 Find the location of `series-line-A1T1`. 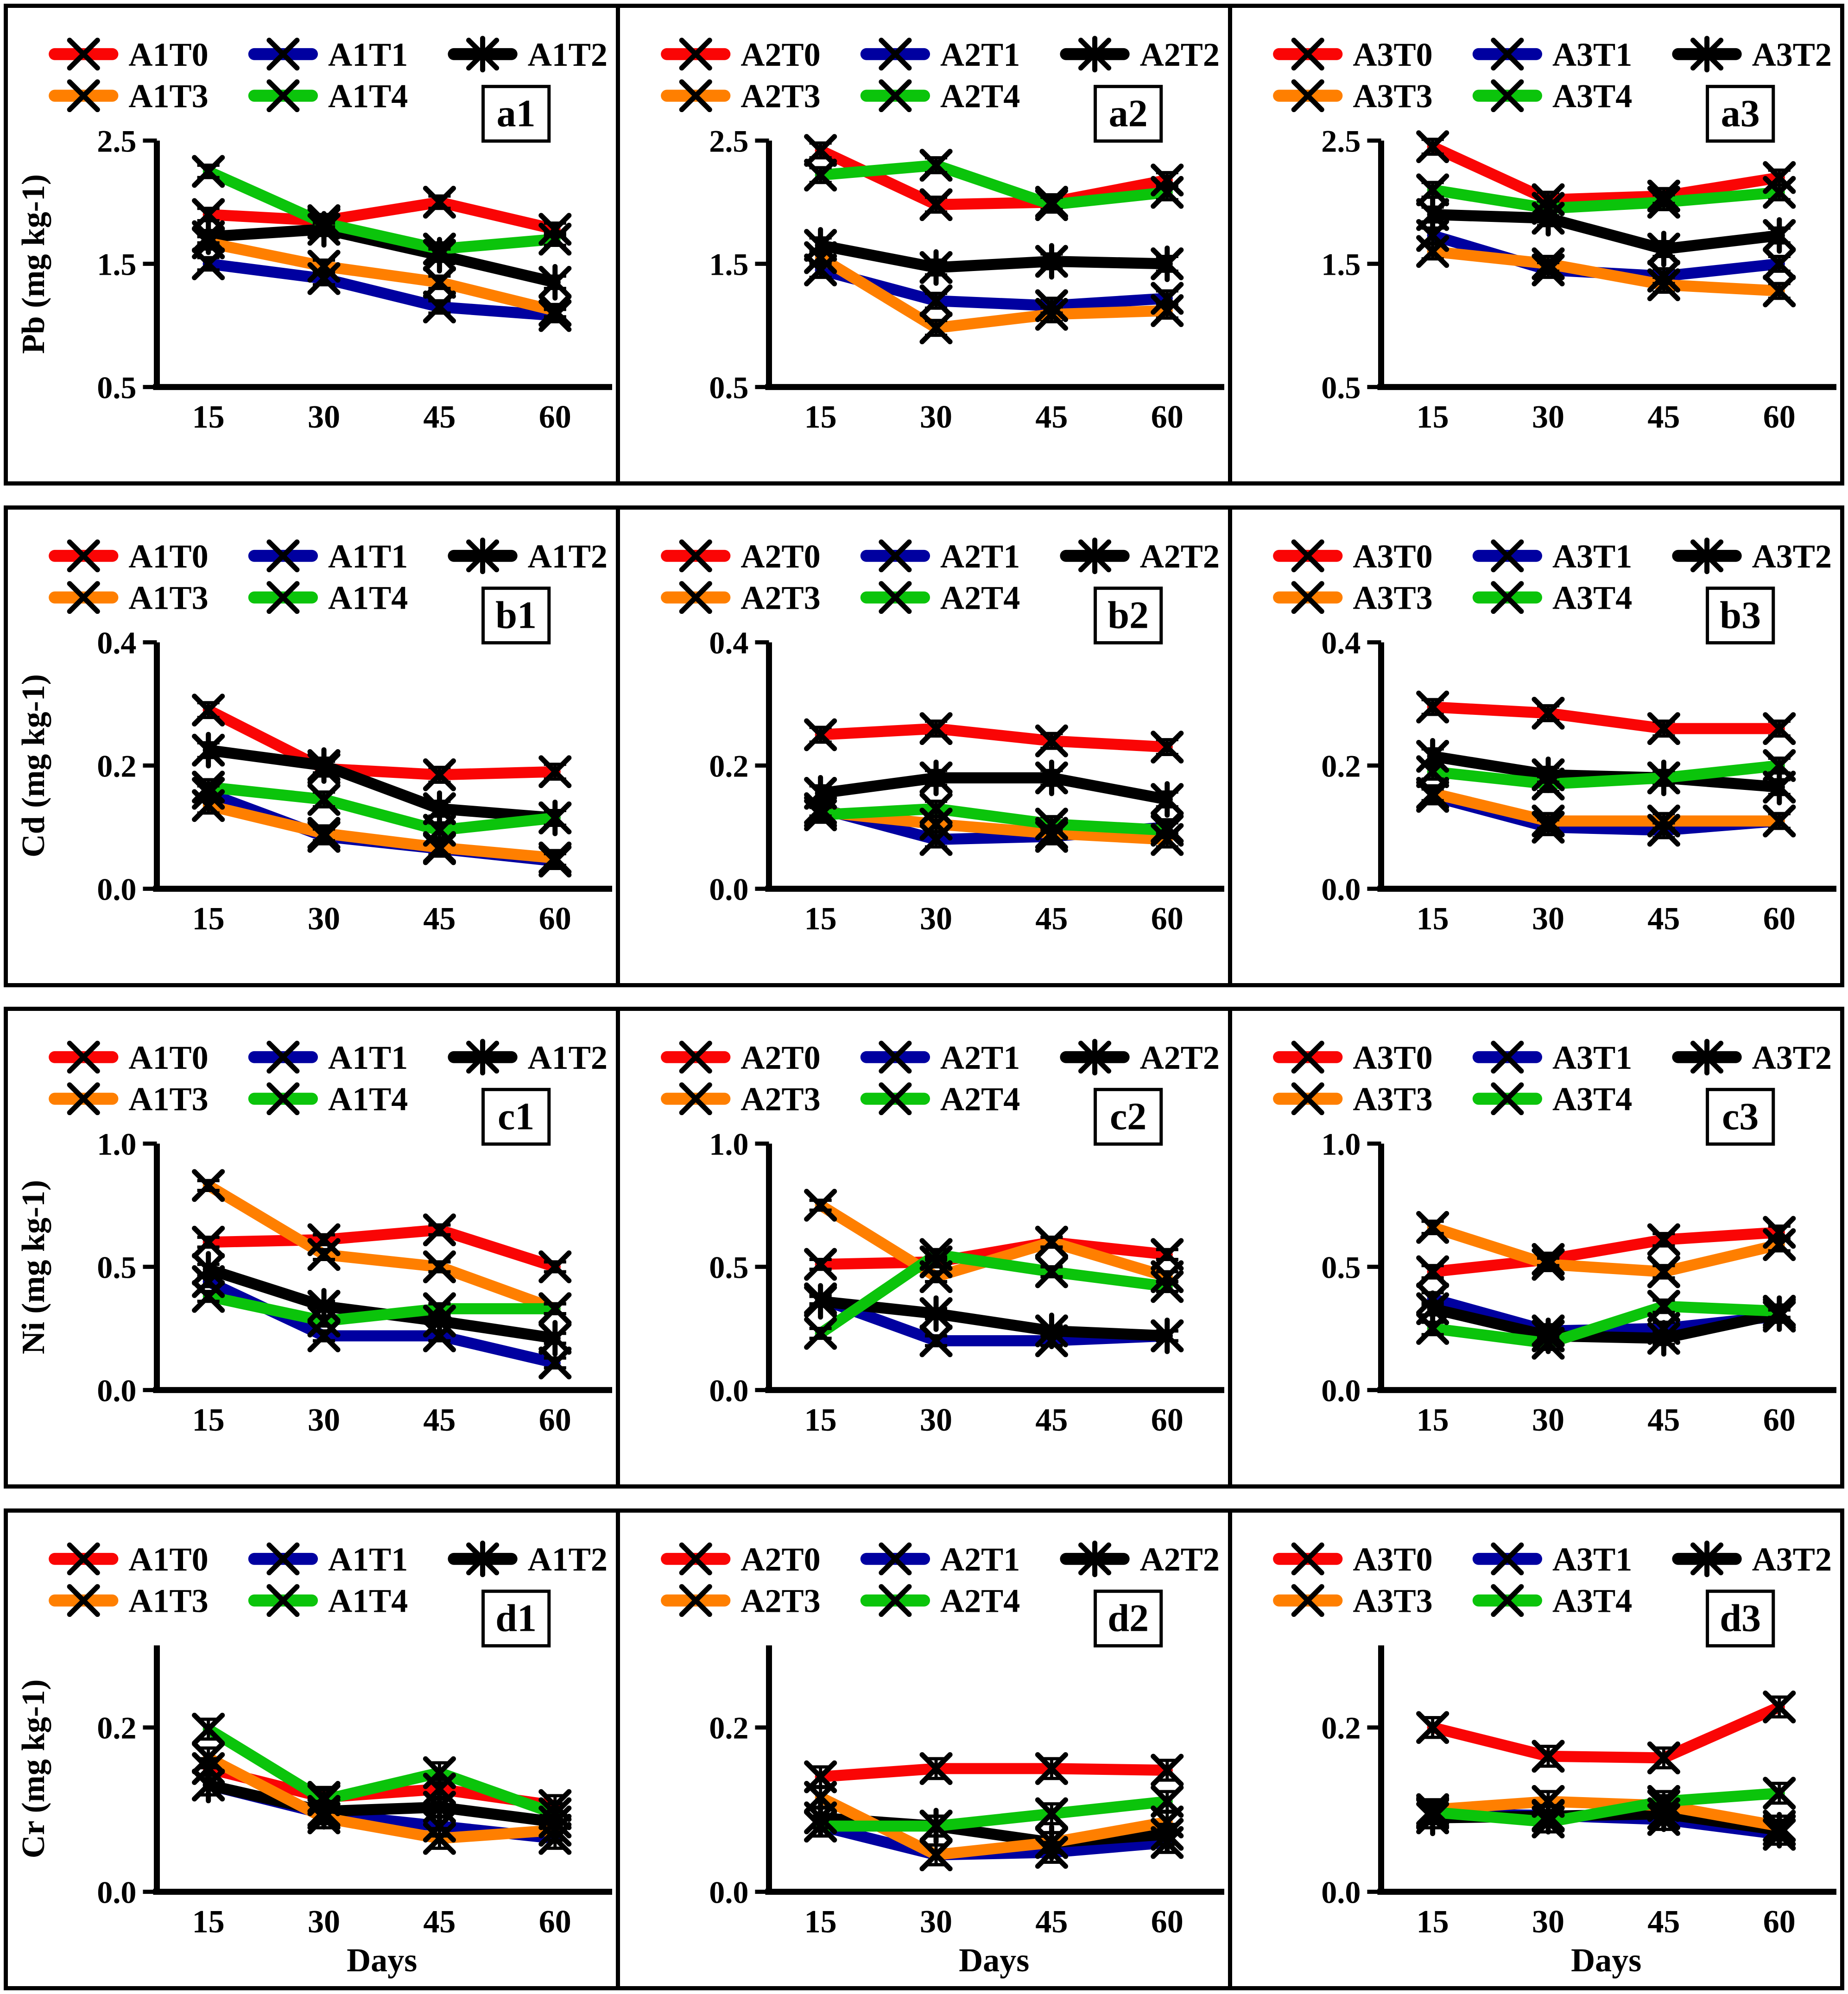

series-line-A1T1 is located at coordinates (382, 290).